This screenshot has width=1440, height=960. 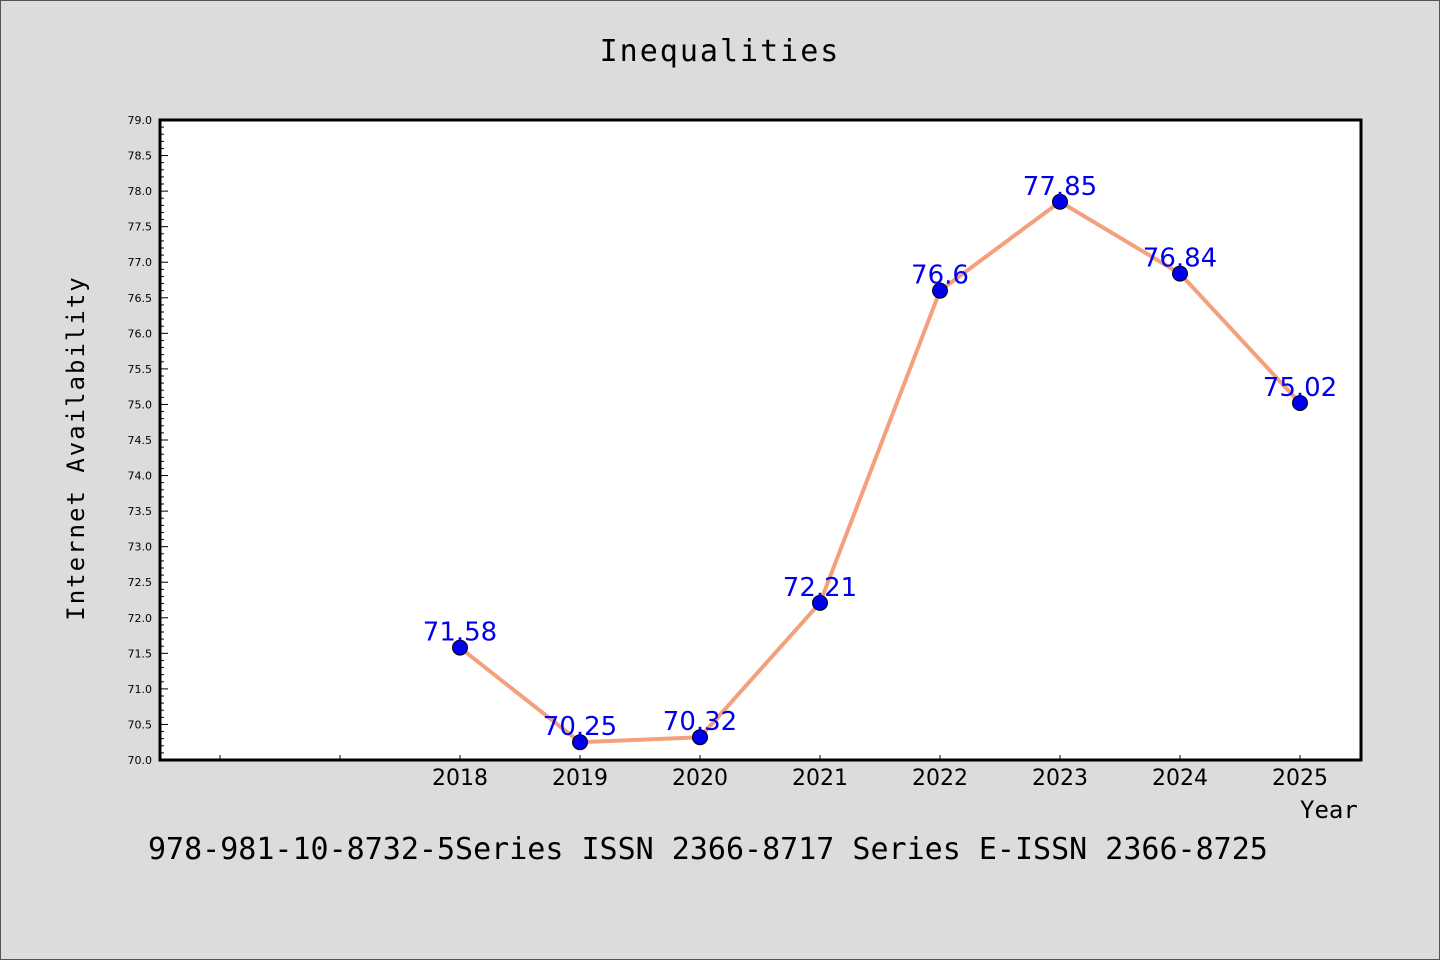 What do you see at coordinates (1180, 259) in the screenshot?
I see `data-label: 76.84` at bounding box center [1180, 259].